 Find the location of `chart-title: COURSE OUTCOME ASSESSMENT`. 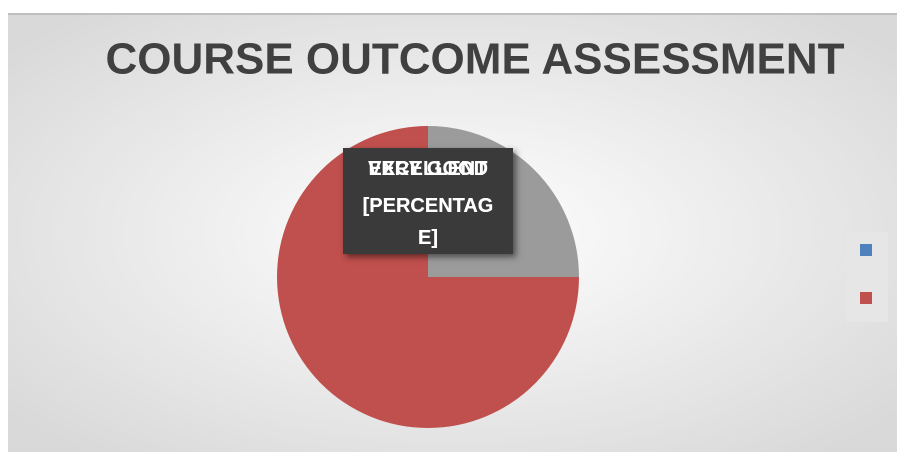

chart-title: COURSE OUTCOME ASSESSMENT is located at coordinates (474, 59).